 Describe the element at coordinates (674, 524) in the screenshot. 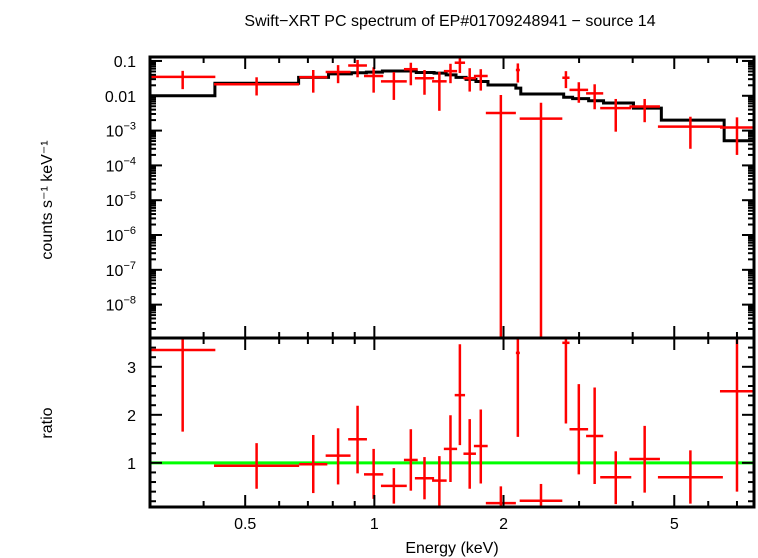

I see `x-tick-label: 5` at that location.